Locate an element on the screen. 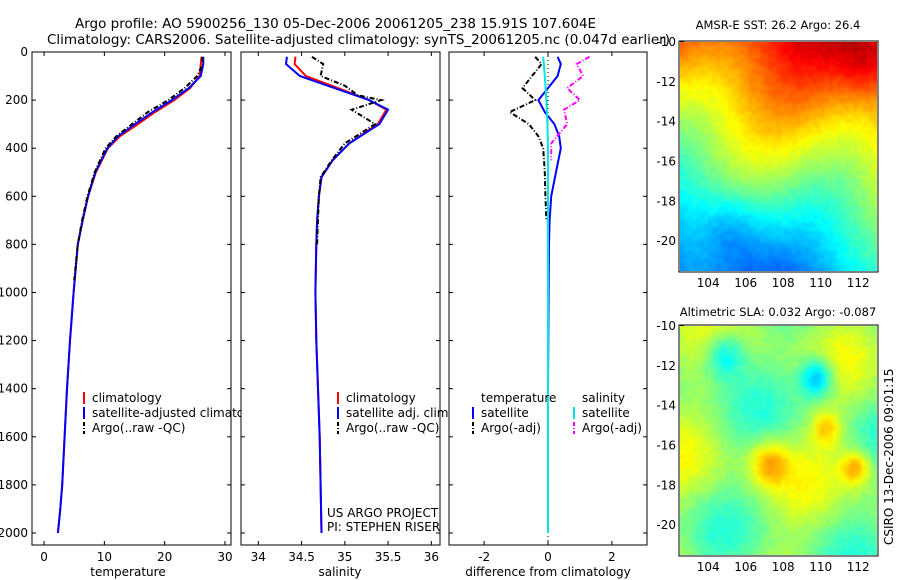 Image resolution: width=900 pixels, height=580 pixels. y-tick-label: 1800 is located at coordinates (14, 485).